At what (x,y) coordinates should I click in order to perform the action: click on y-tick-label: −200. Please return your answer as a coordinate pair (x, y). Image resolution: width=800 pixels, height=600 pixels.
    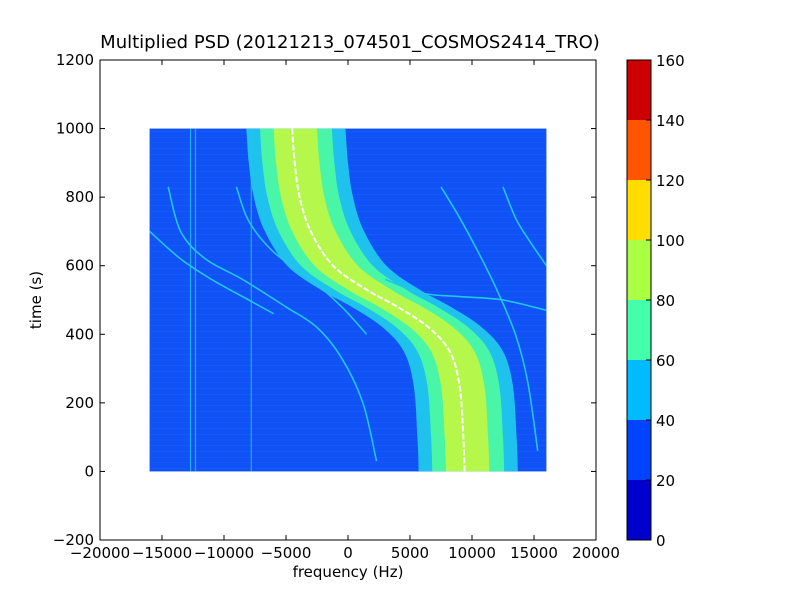
    Looking at the image, I should click on (73, 540).